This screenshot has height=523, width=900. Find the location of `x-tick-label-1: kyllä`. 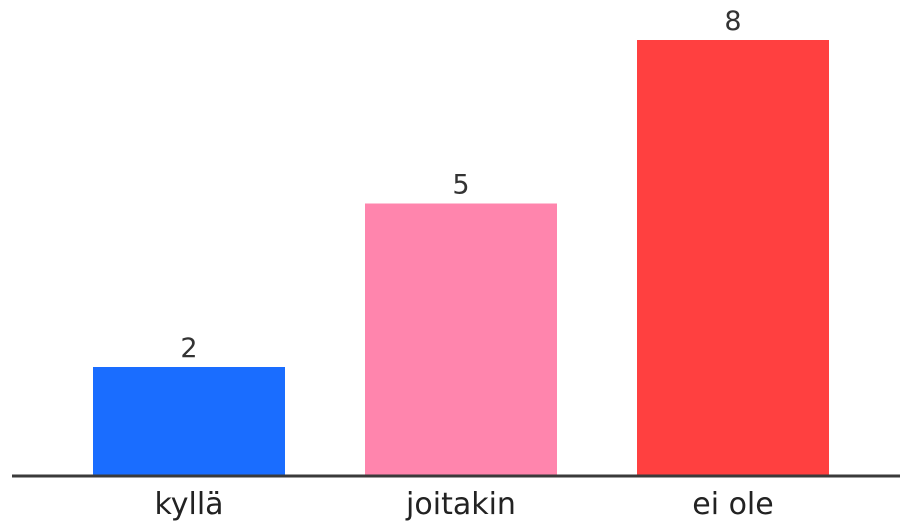

x-tick-label-1: kyllä is located at coordinates (188, 504).